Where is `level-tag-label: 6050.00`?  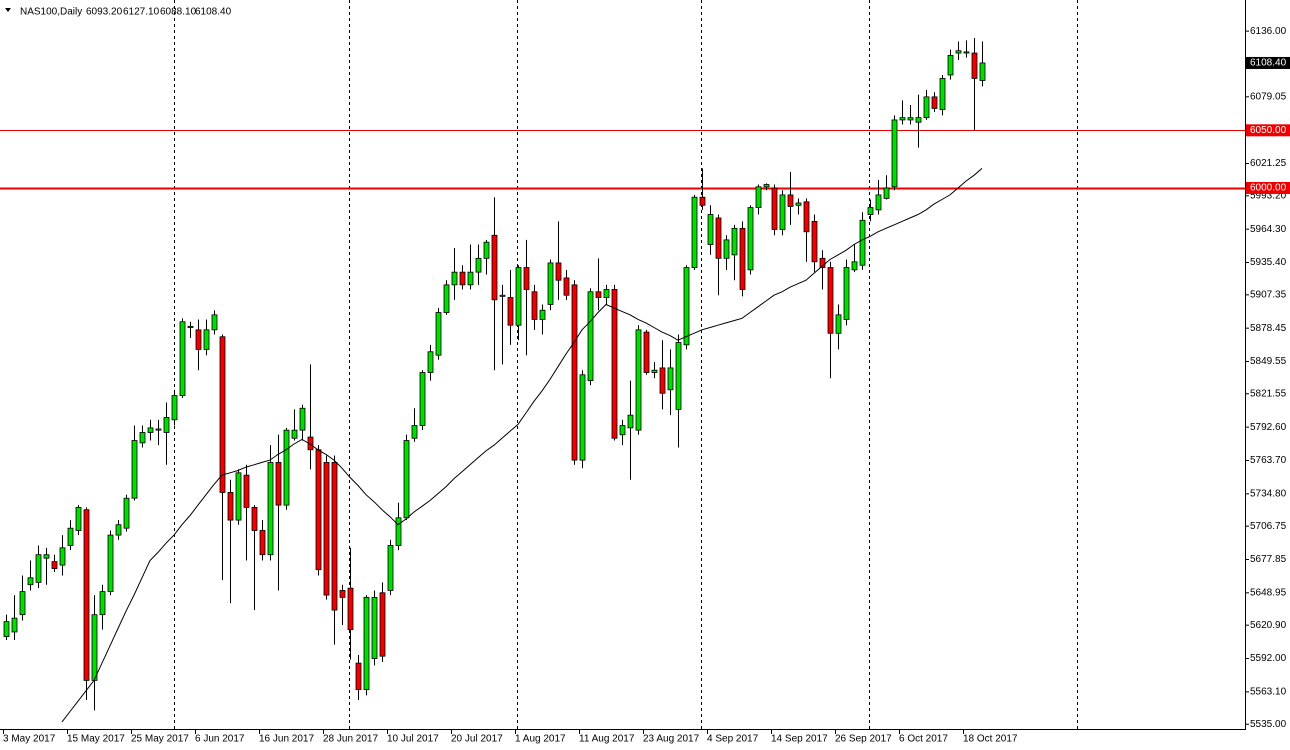 level-tag-label: 6050.00 is located at coordinates (1268, 130).